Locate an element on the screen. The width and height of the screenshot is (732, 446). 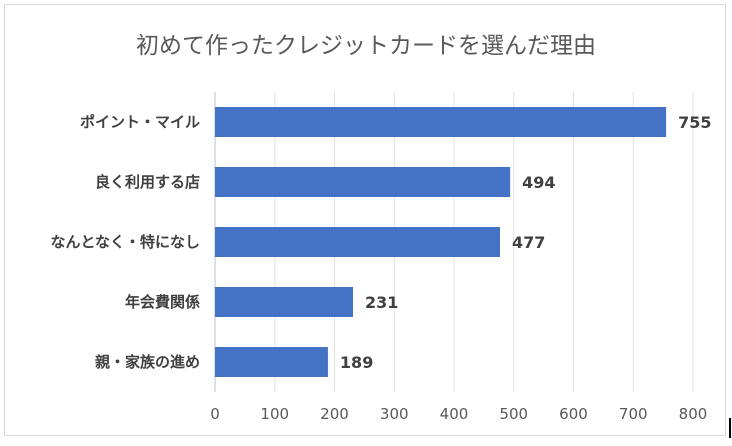
text-cursor is located at coordinates (730, 428).